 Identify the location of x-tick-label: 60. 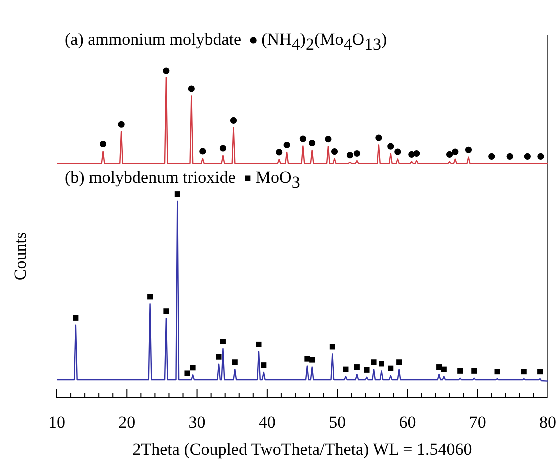
(407, 422).